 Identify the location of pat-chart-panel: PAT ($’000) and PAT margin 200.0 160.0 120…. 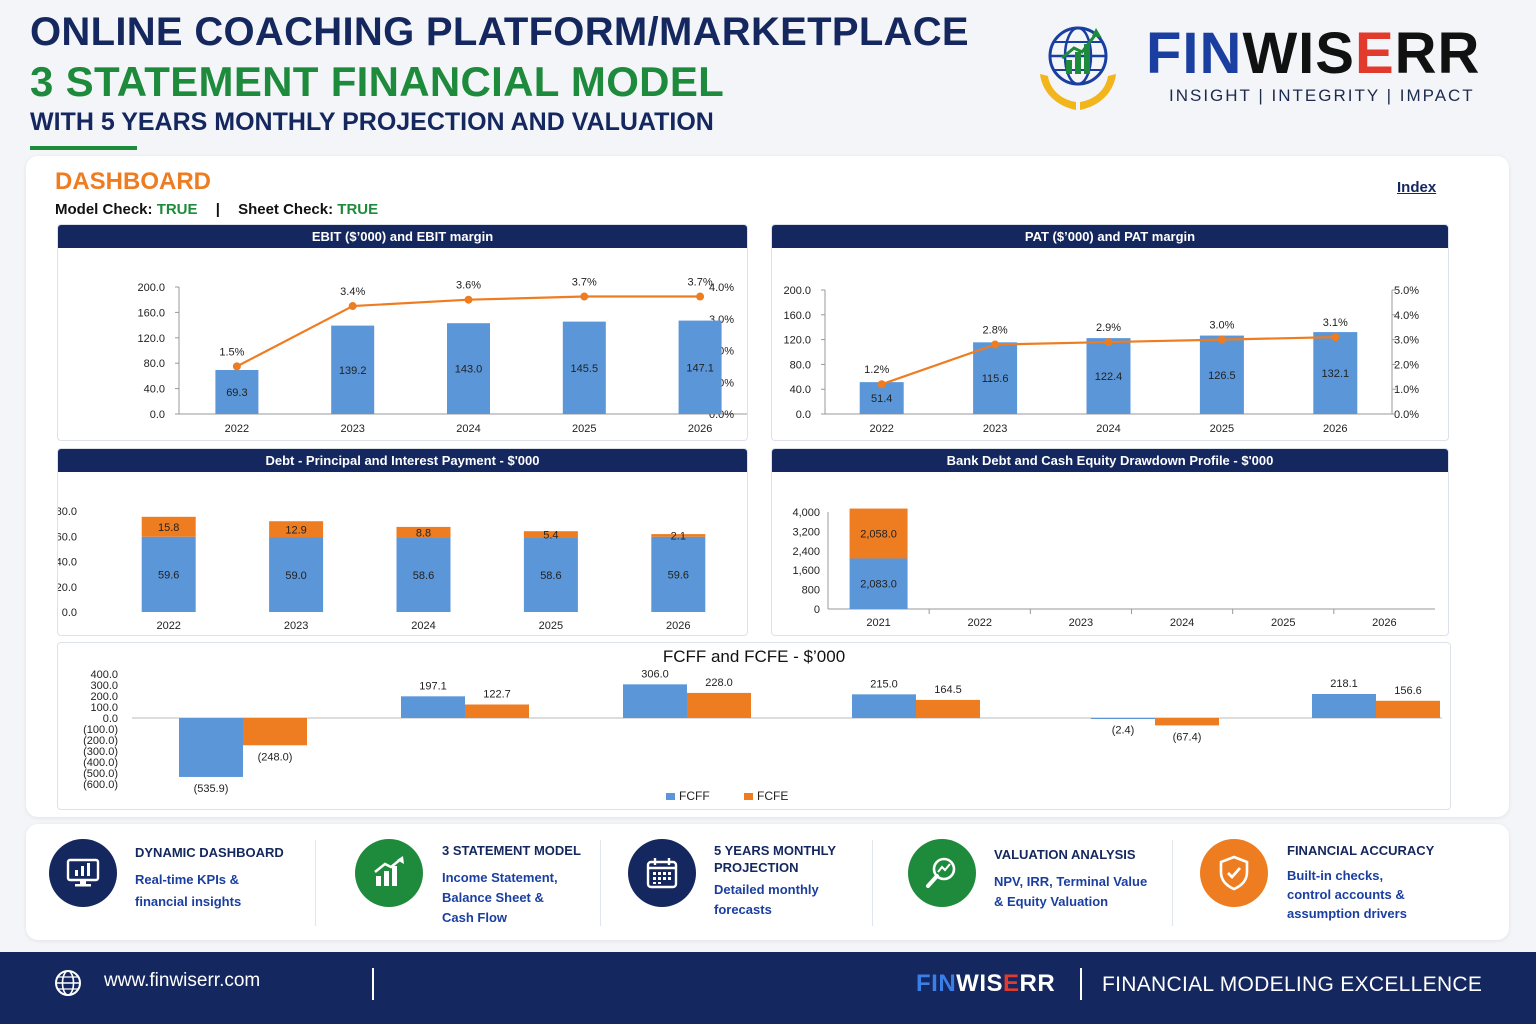
(1110, 332).